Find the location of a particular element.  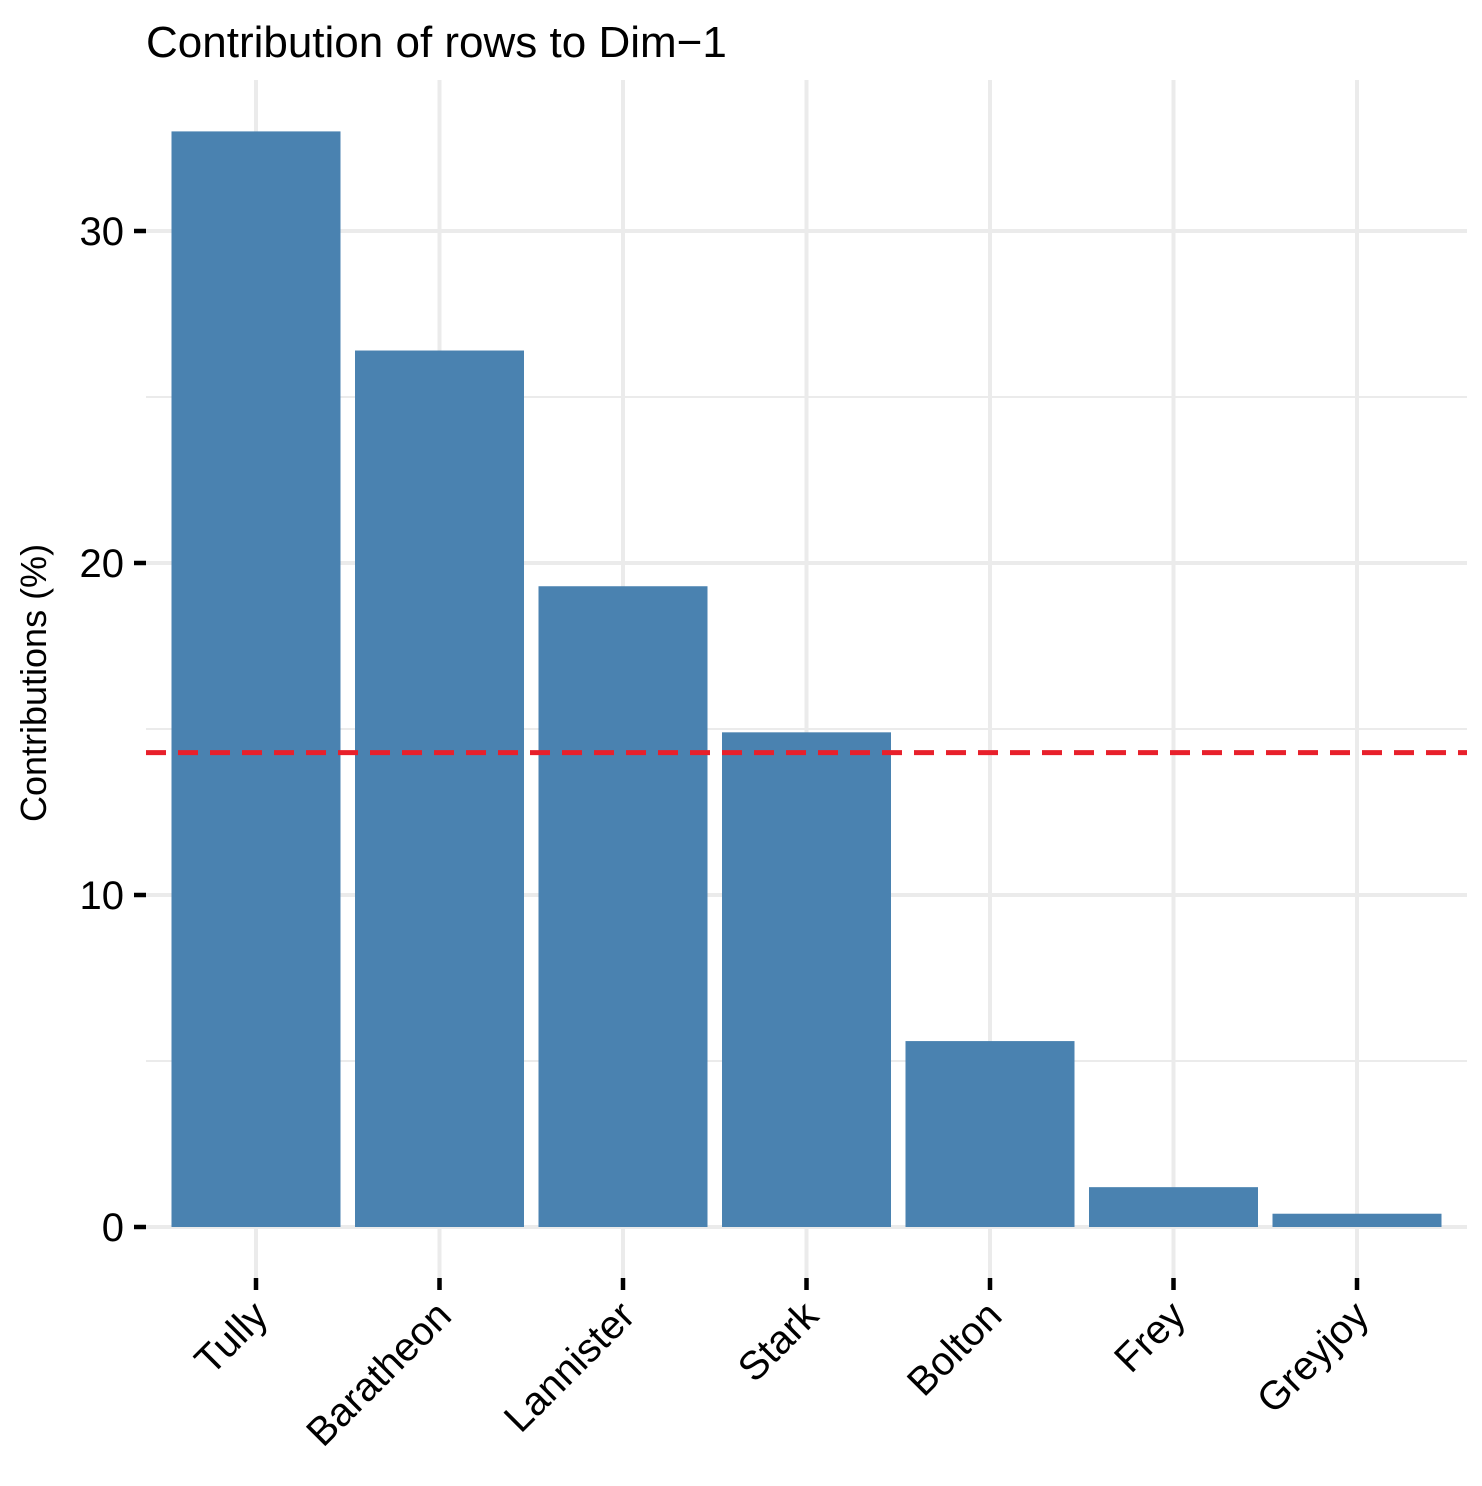

x-tick-label: Greyjoy is located at coordinates (1313, 1357).